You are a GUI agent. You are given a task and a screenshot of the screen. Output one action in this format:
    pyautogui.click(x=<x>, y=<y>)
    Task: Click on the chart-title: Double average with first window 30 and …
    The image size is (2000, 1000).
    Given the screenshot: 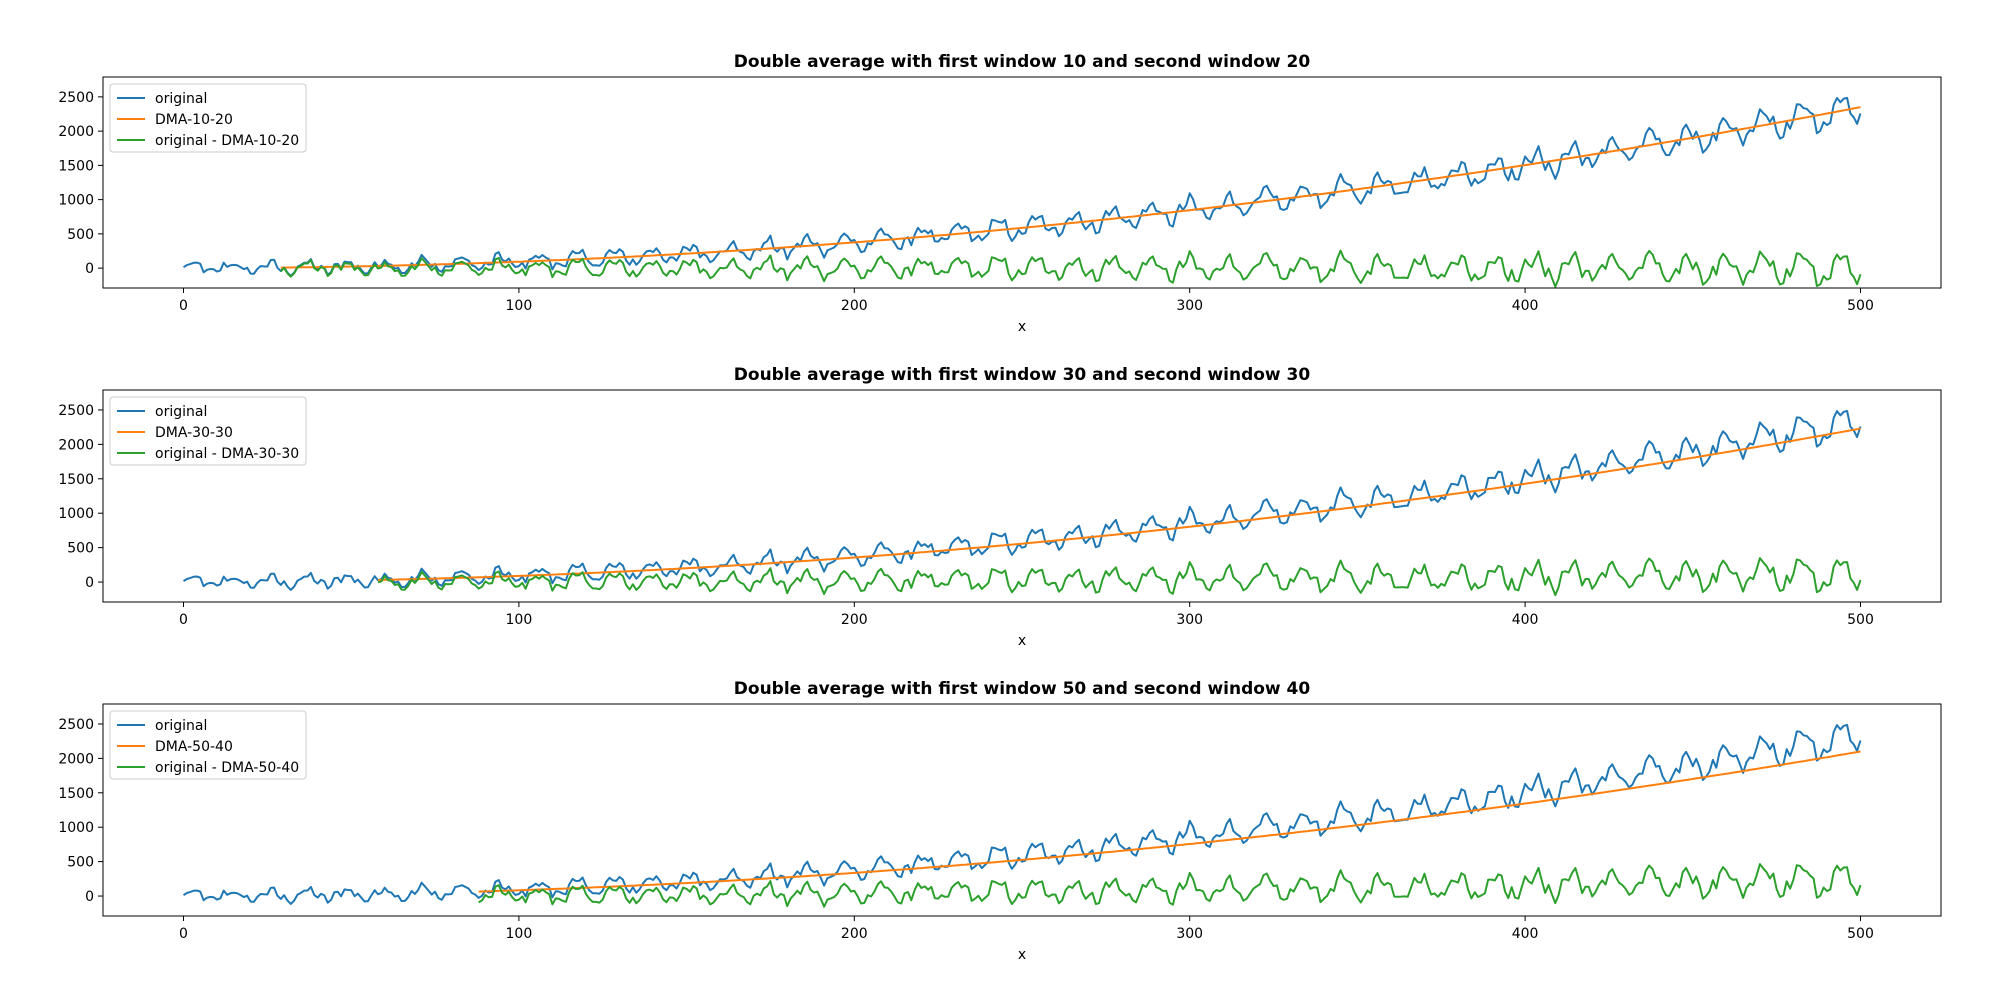 What is the action you would take?
    pyautogui.click(x=1022, y=375)
    